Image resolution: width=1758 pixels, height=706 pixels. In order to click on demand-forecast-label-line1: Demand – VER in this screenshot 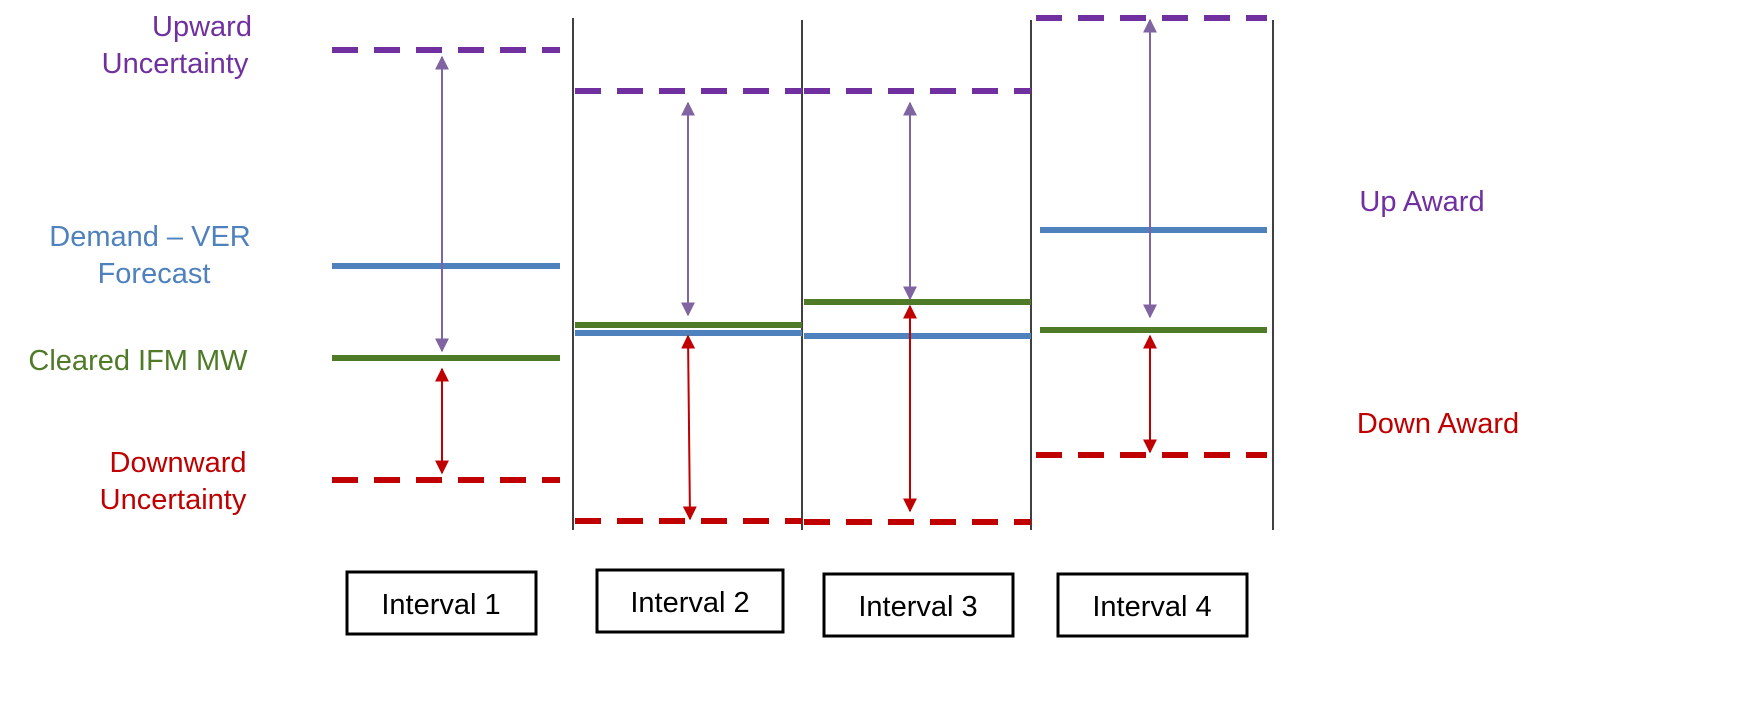, I will do `click(150, 237)`.